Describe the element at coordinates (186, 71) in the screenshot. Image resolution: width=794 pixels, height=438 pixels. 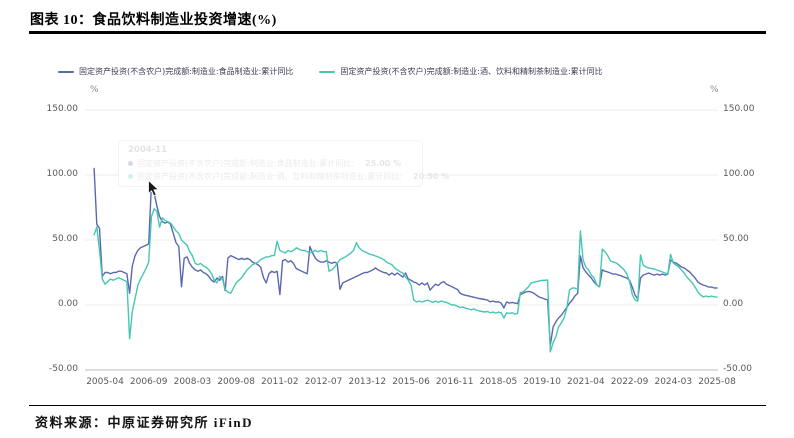
I see `legend-label: 固定资产投资(不含农户)完成额:制造业:食品制造业:累计同比` at that location.